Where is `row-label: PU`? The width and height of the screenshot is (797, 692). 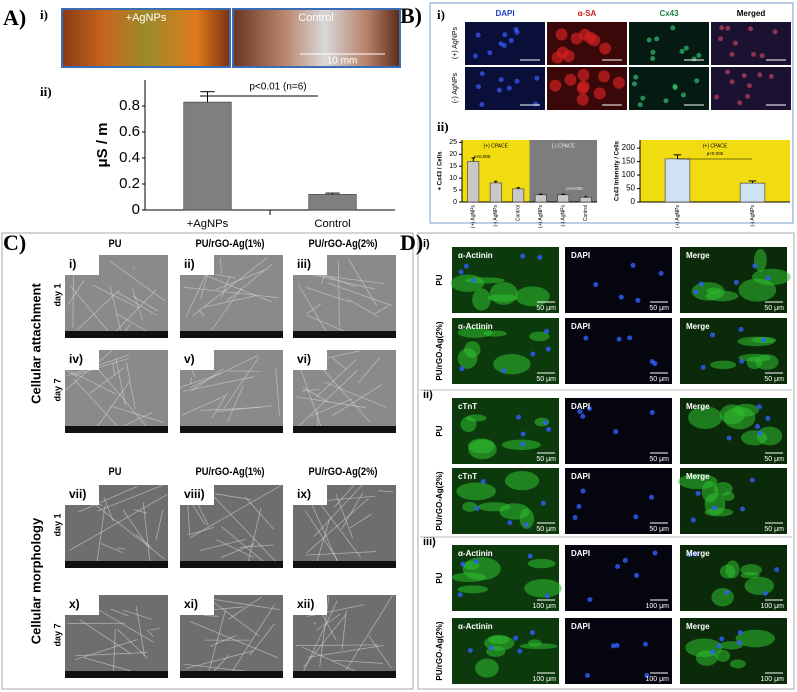
row-label: PU is located at coordinates (439, 577).